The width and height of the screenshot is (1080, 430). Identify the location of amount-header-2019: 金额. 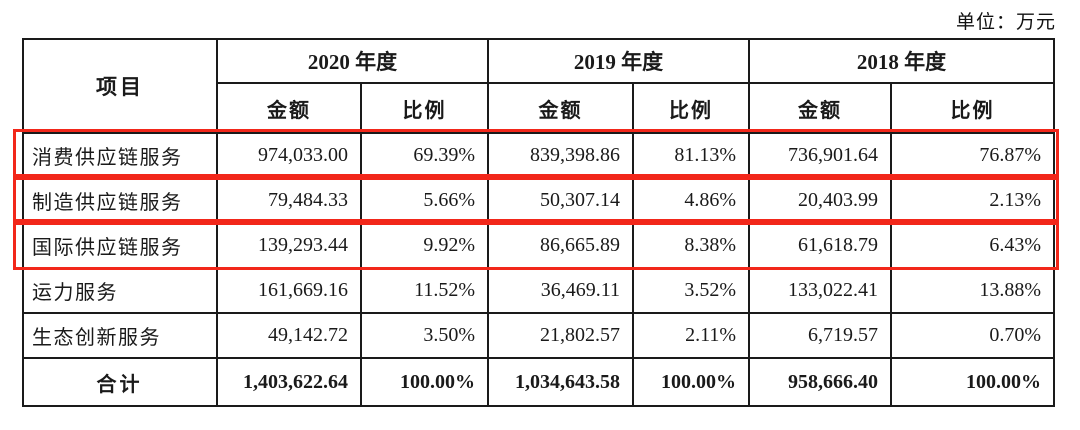
(560, 108).